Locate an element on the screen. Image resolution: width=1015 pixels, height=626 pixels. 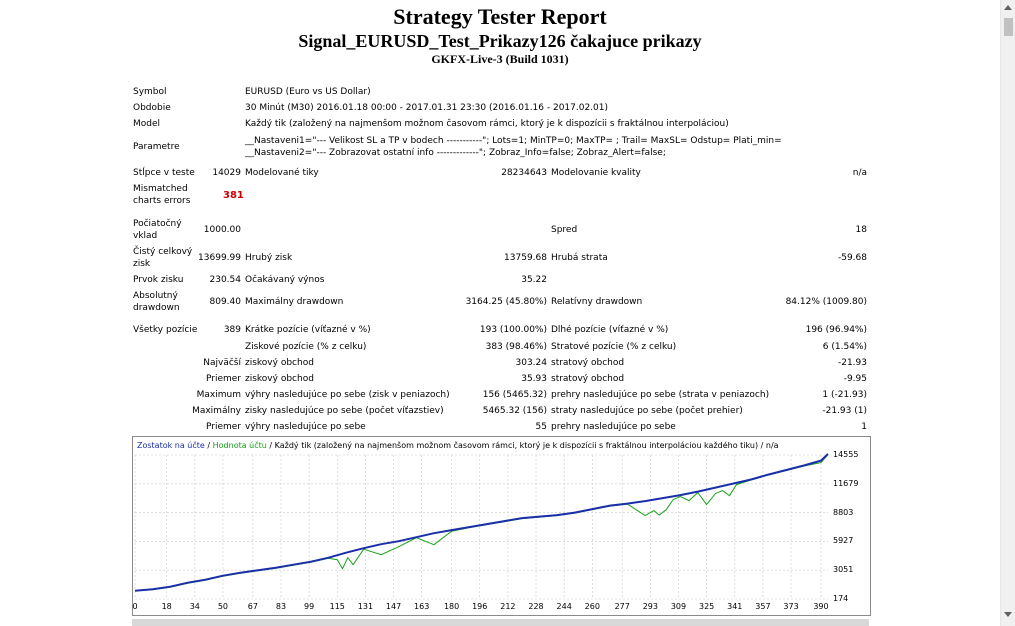
deposit-label: Počiatočný is located at coordinates (157, 224).